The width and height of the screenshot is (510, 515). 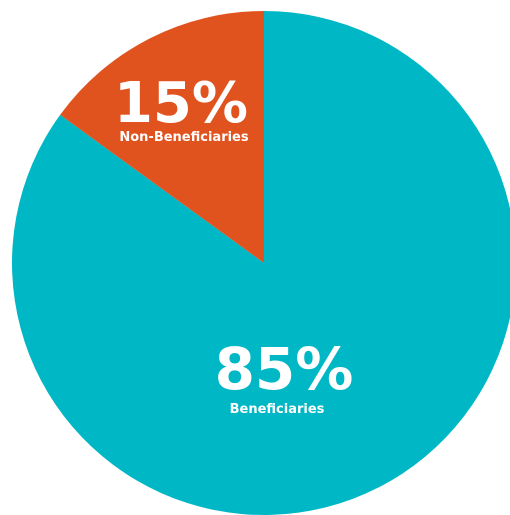 What do you see at coordinates (277, 409) in the screenshot?
I see `beneficiaries-name-label: Beneficiaries` at bounding box center [277, 409].